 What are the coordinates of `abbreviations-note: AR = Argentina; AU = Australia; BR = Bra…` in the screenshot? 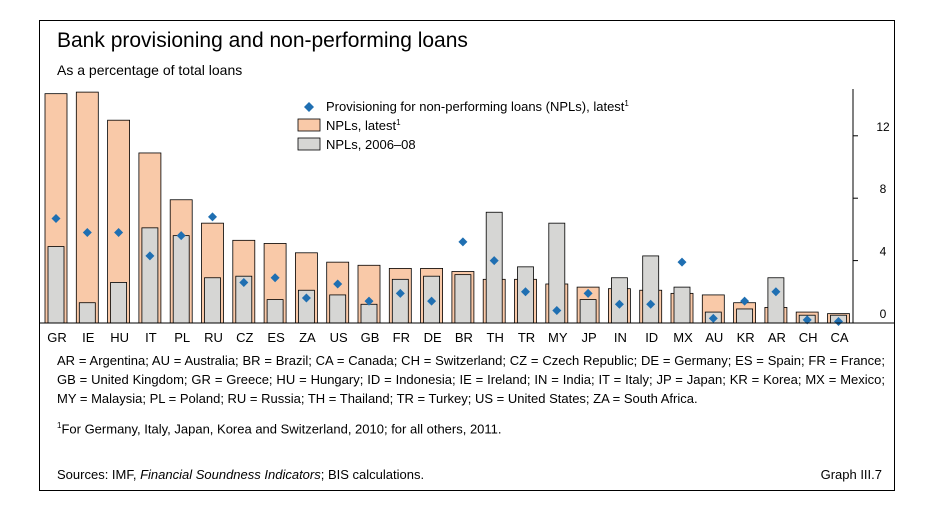 It's located at (471, 379).